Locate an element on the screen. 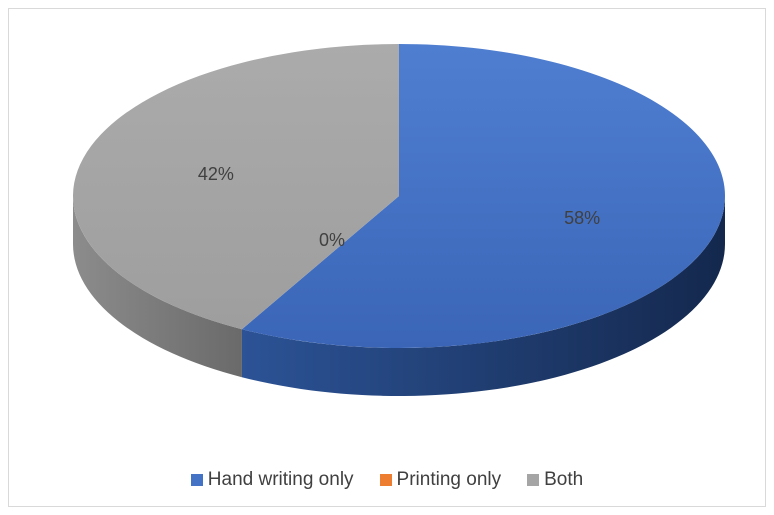  legend-item-printing-only: Printing only is located at coordinates (440, 480).